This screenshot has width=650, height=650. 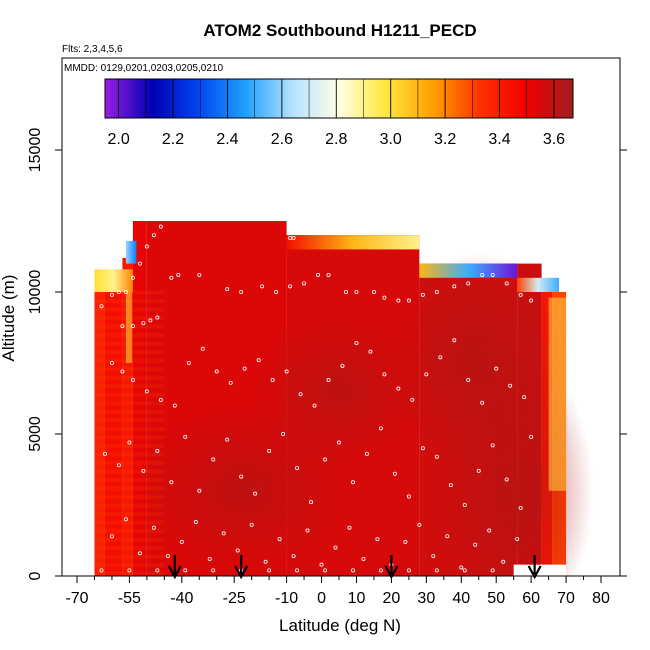 What do you see at coordinates (566, 598) in the screenshot?
I see `x-tick-label: 70` at bounding box center [566, 598].